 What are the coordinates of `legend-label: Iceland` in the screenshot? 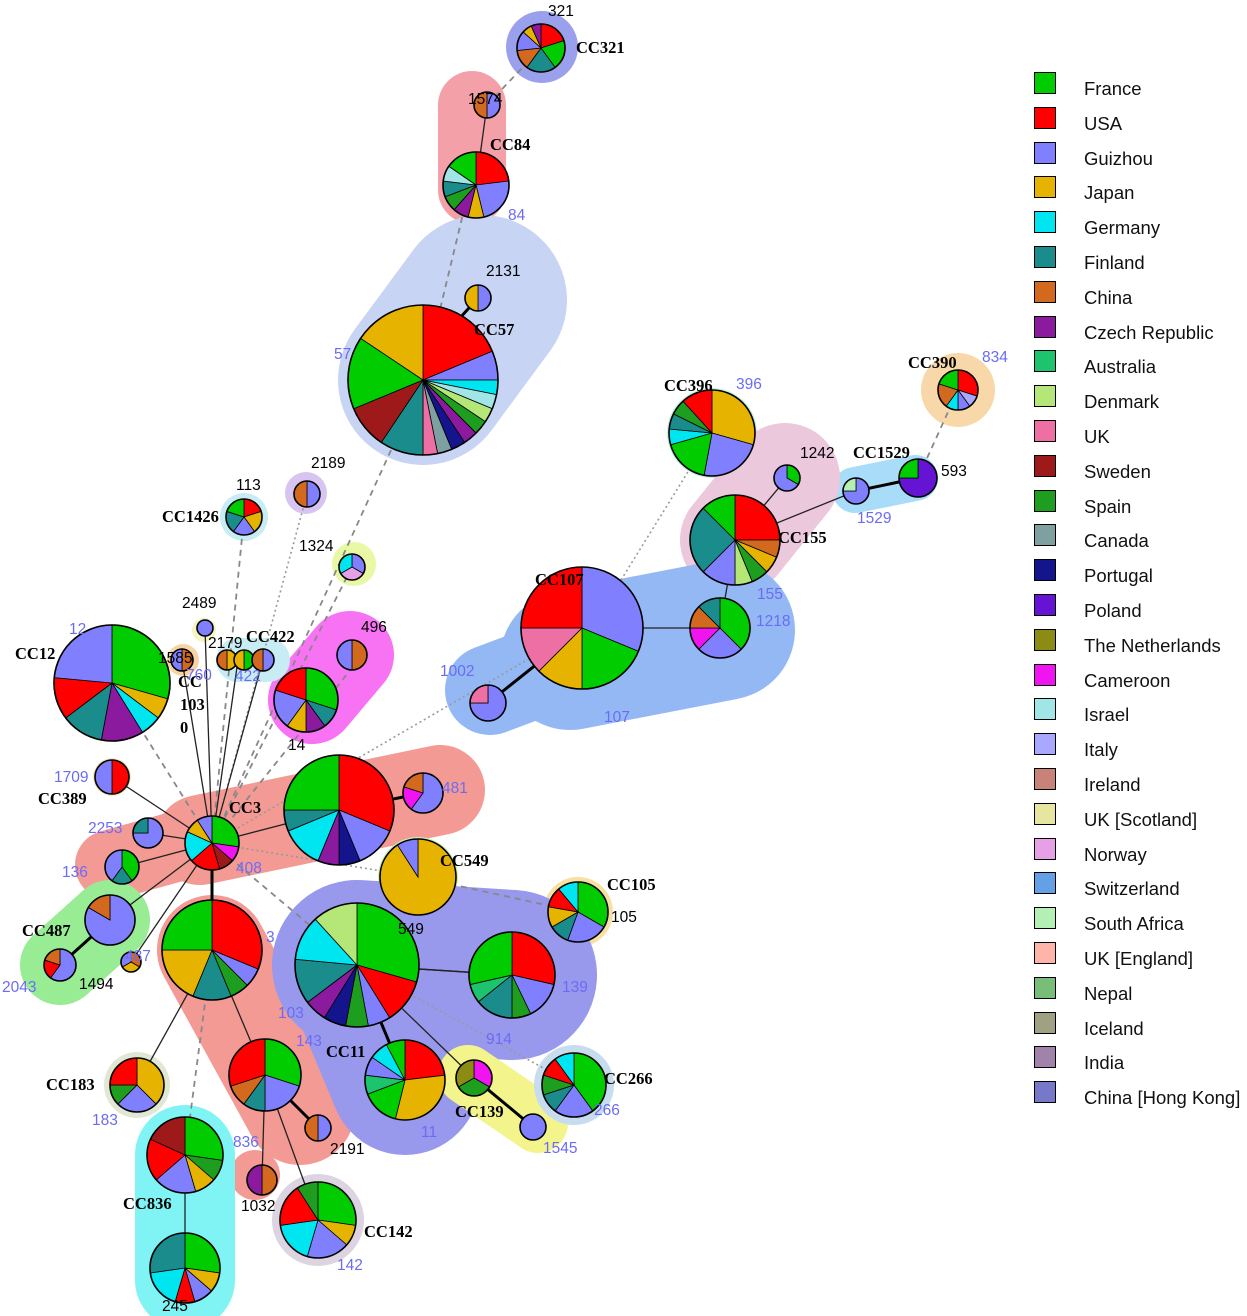 It's located at (1114, 1028).